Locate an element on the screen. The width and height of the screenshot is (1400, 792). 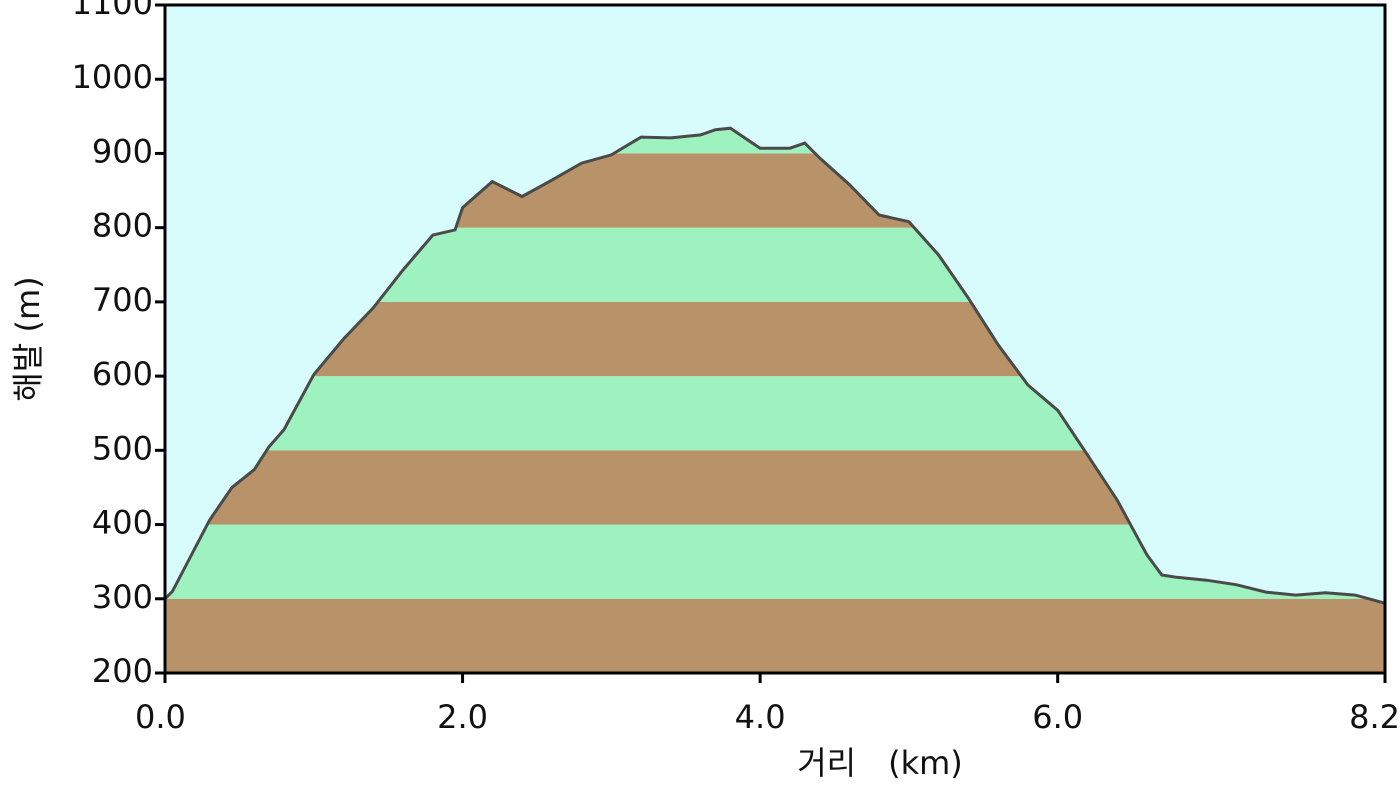
y-tick-label: 1000 is located at coordinates (112, 77).